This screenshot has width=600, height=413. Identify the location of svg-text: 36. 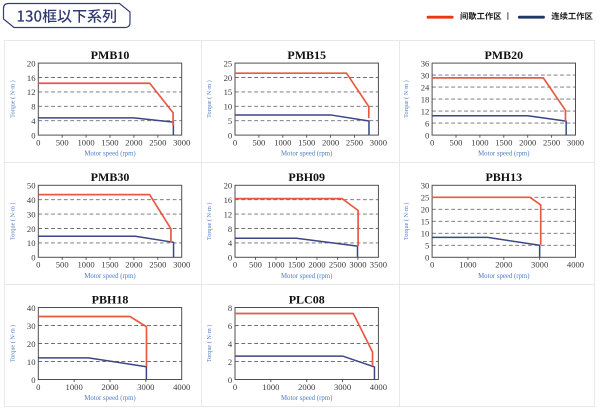
(425, 63).